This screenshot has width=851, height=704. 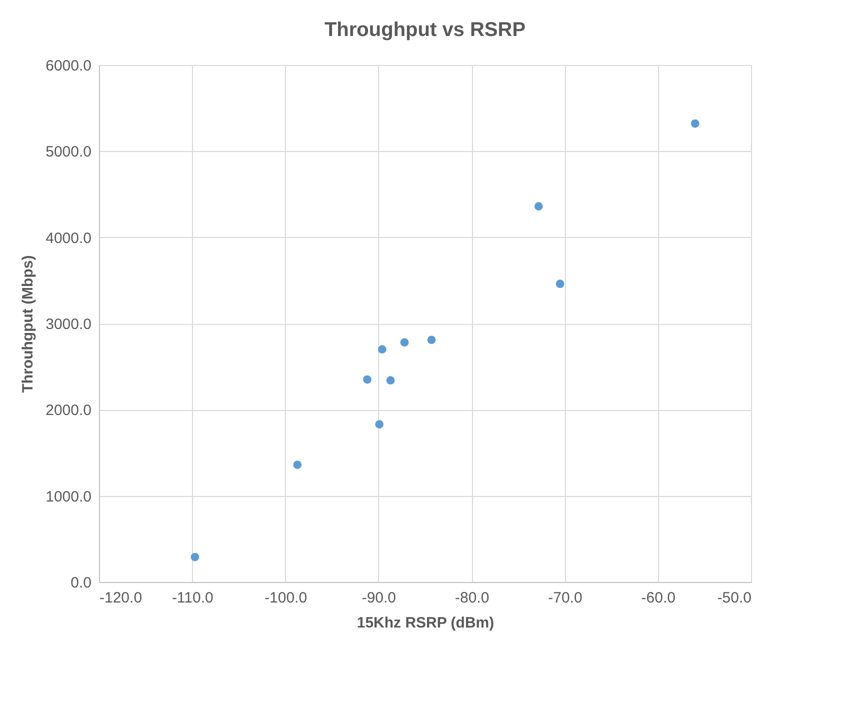 I want to click on y-tick-label: 6000.0, so click(x=69, y=66).